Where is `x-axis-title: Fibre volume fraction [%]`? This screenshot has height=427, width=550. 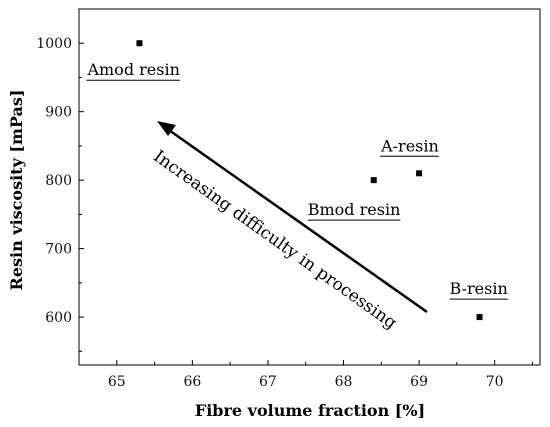 x-axis-title: Fibre volume fraction [%] is located at coordinates (310, 410).